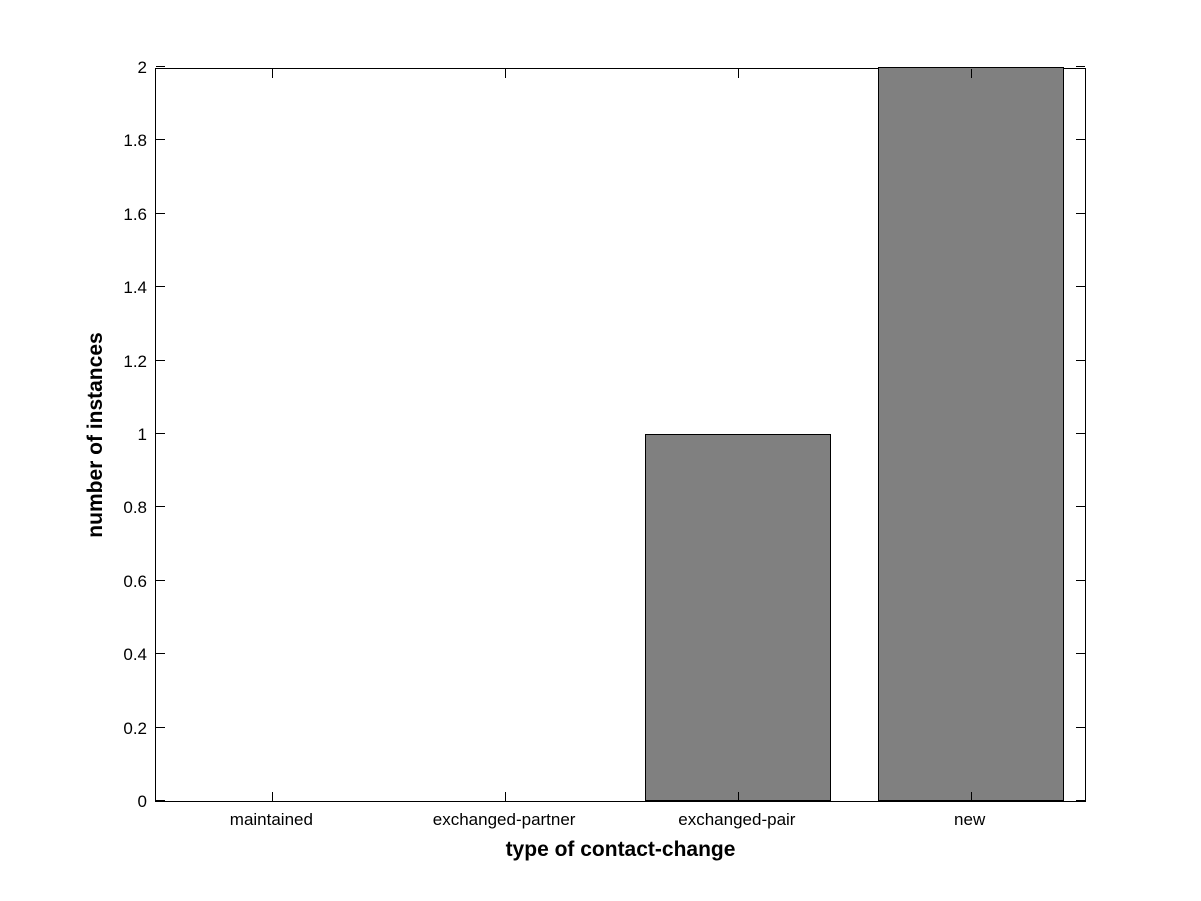 This screenshot has width=1201, height=901. Describe the element at coordinates (1080, 360) in the screenshot. I see `y-tick-right-1.2` at that location.